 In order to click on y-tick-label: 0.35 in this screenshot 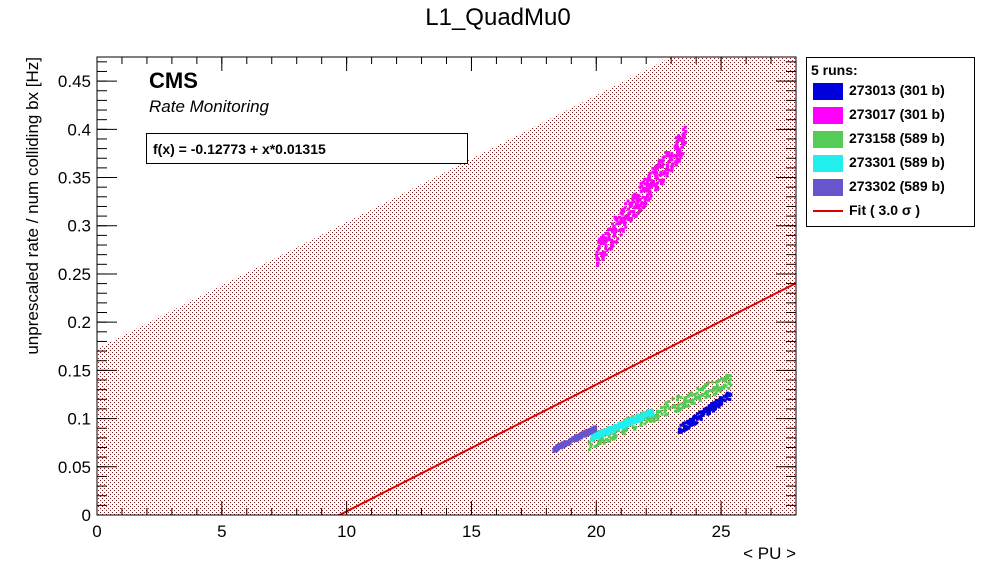, I will do `click(74, 178)`.